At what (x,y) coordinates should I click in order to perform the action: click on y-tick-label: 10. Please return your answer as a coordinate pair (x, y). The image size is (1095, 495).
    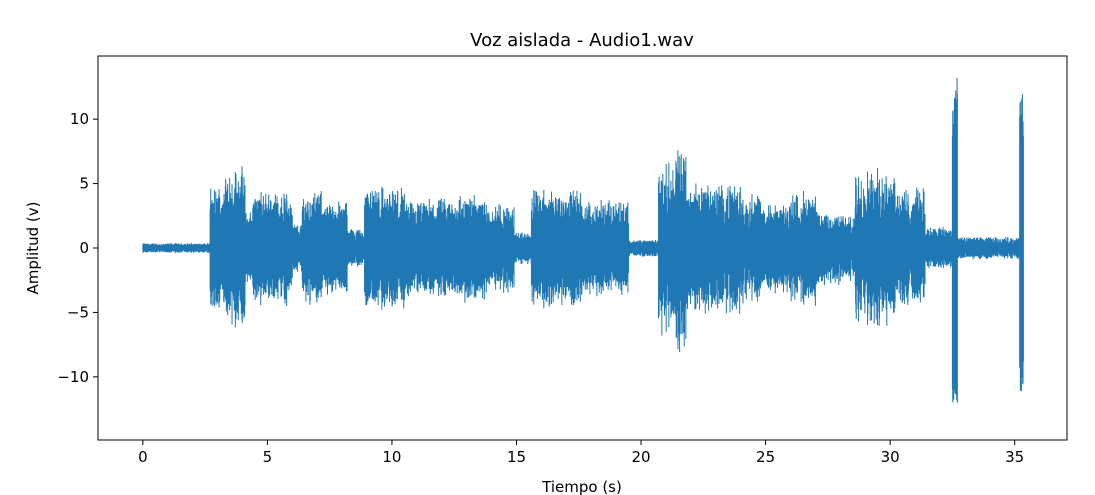
    Looking at the image, I should click on (79, 119).